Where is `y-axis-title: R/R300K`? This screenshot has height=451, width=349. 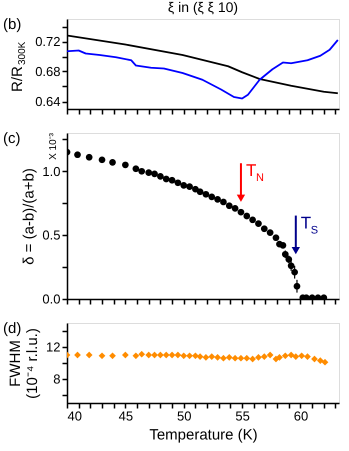
y-axis-title: R/R300K is located at coordinates (18, 66).